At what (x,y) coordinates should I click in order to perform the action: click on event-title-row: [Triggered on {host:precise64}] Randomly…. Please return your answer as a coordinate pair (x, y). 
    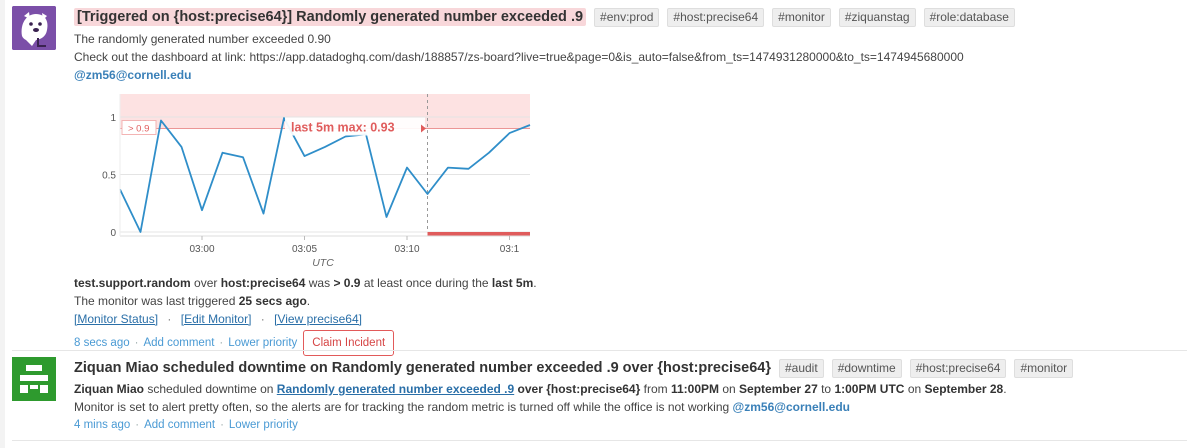
    Looking at the image, I should click on (625, 17).